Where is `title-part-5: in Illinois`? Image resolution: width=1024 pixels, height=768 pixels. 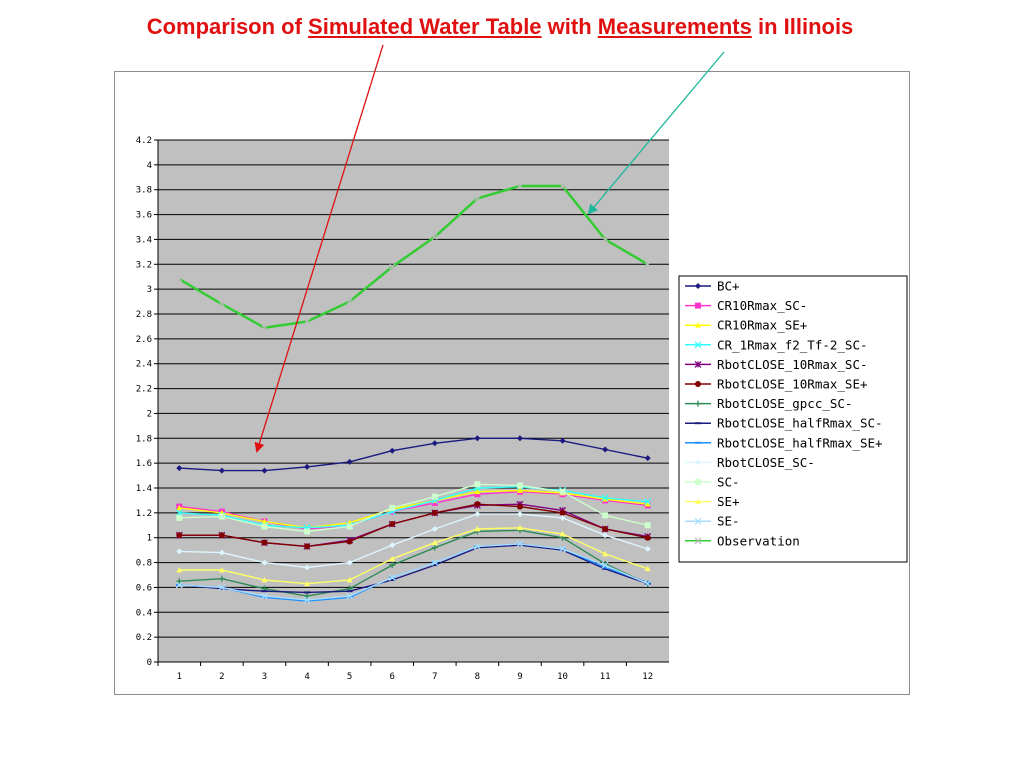
title-part-5: in Illinois is located at coordinates (802, 26).